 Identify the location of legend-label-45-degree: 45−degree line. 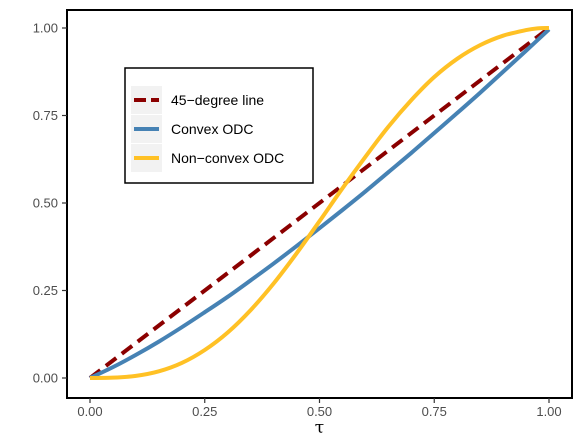
(217, 100).